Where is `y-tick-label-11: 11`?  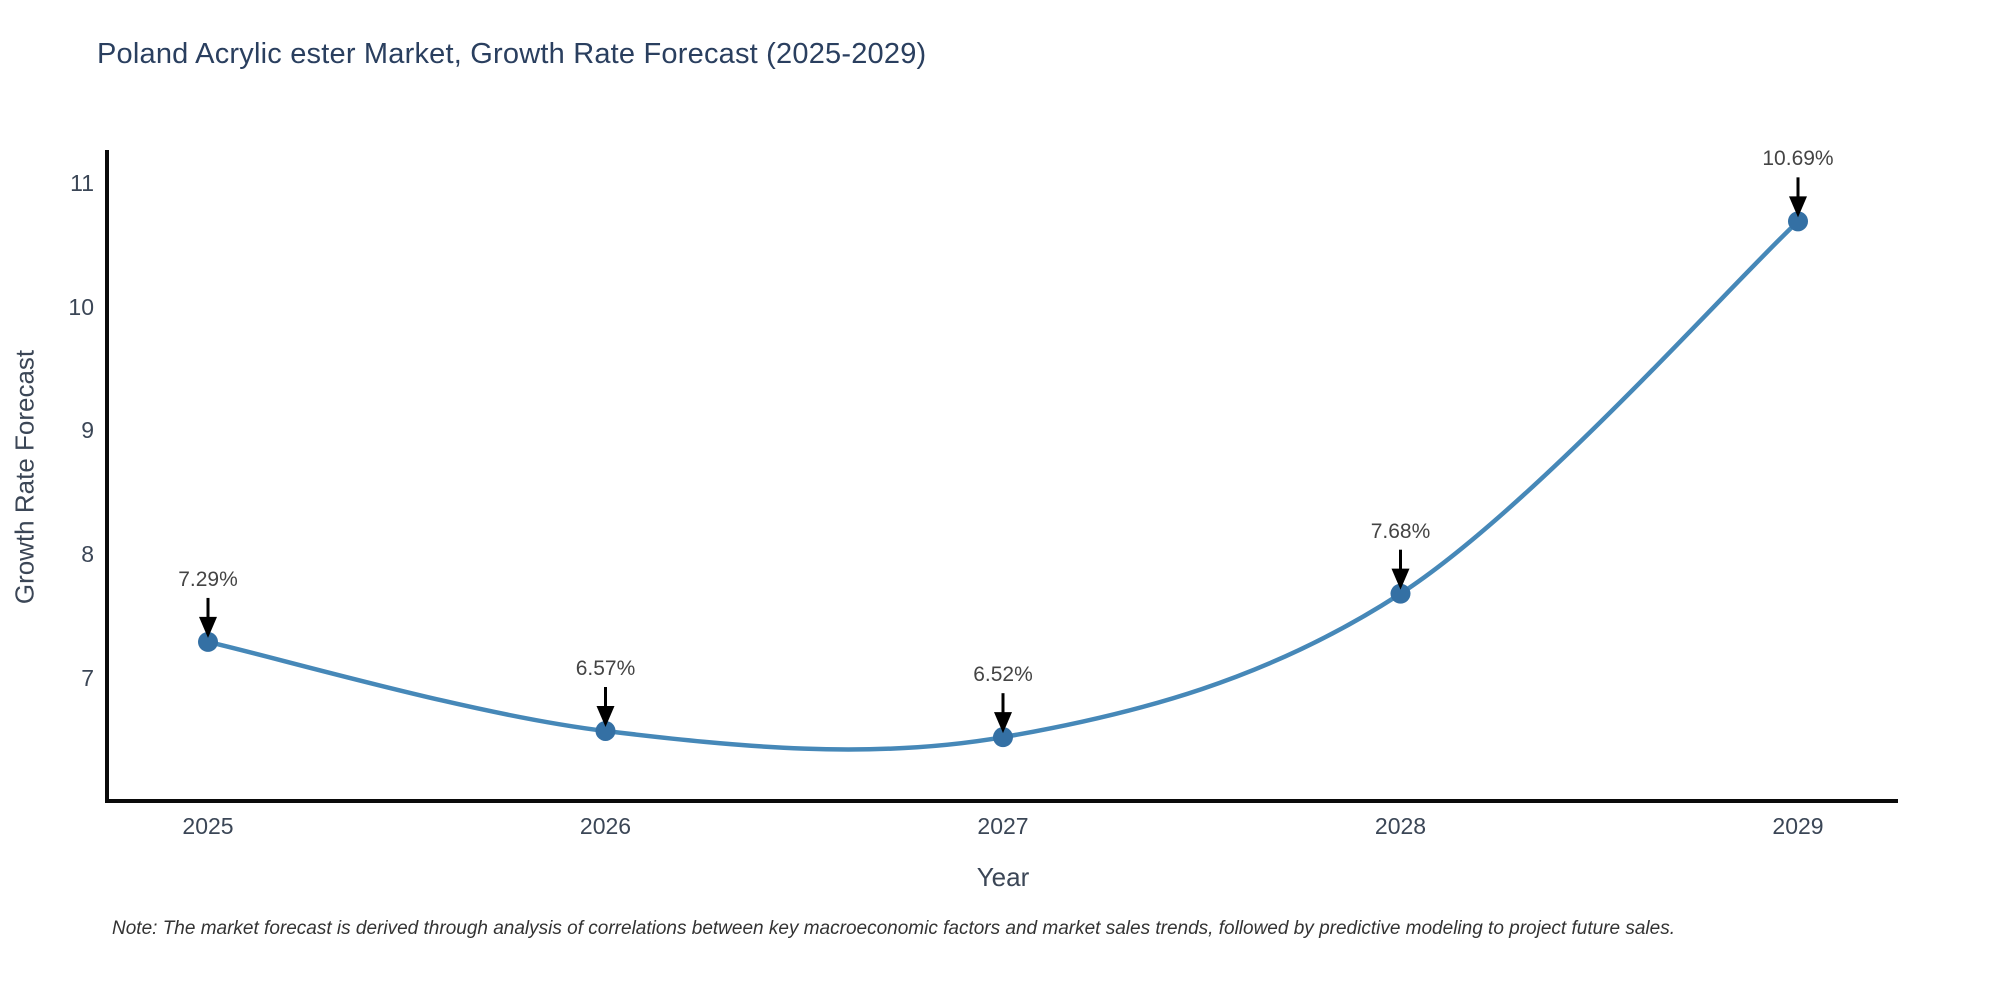
y-tick-label-11: 11 is located at coordinates (82, 183).